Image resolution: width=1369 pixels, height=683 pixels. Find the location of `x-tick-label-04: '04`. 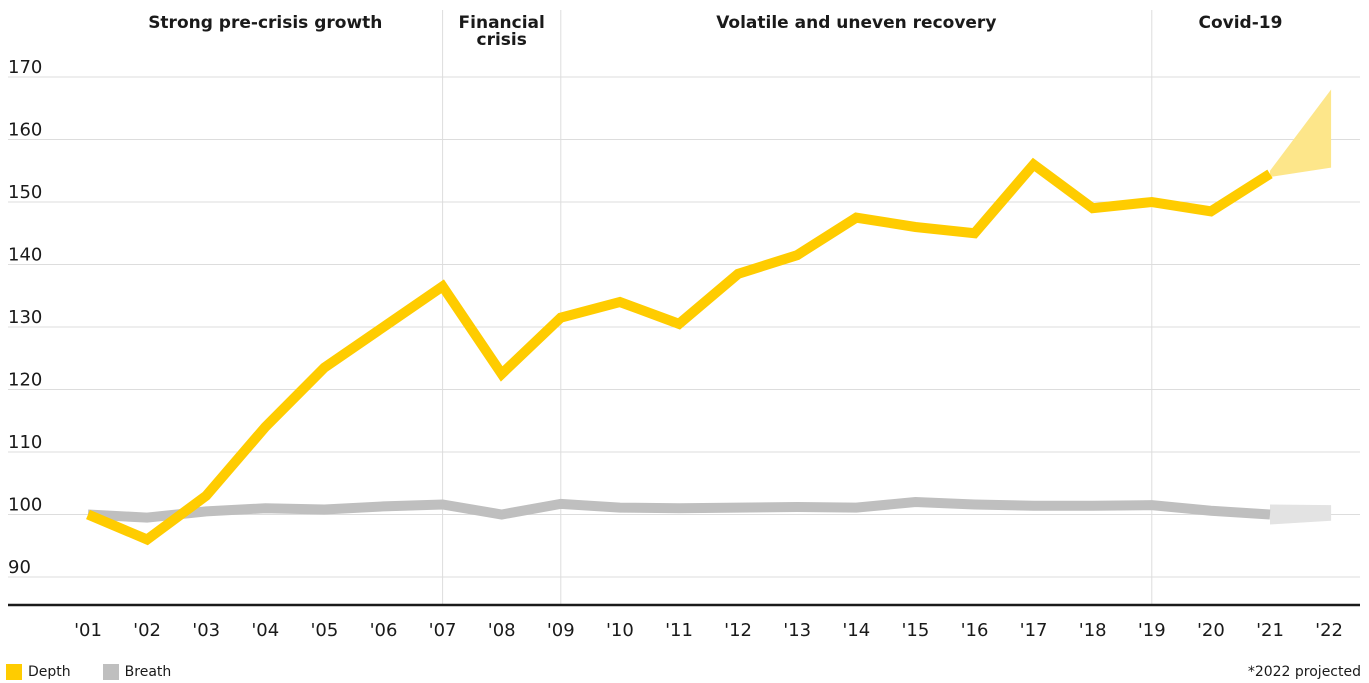

x-tick-label-04: '04 is located at coordinates (265, 630).